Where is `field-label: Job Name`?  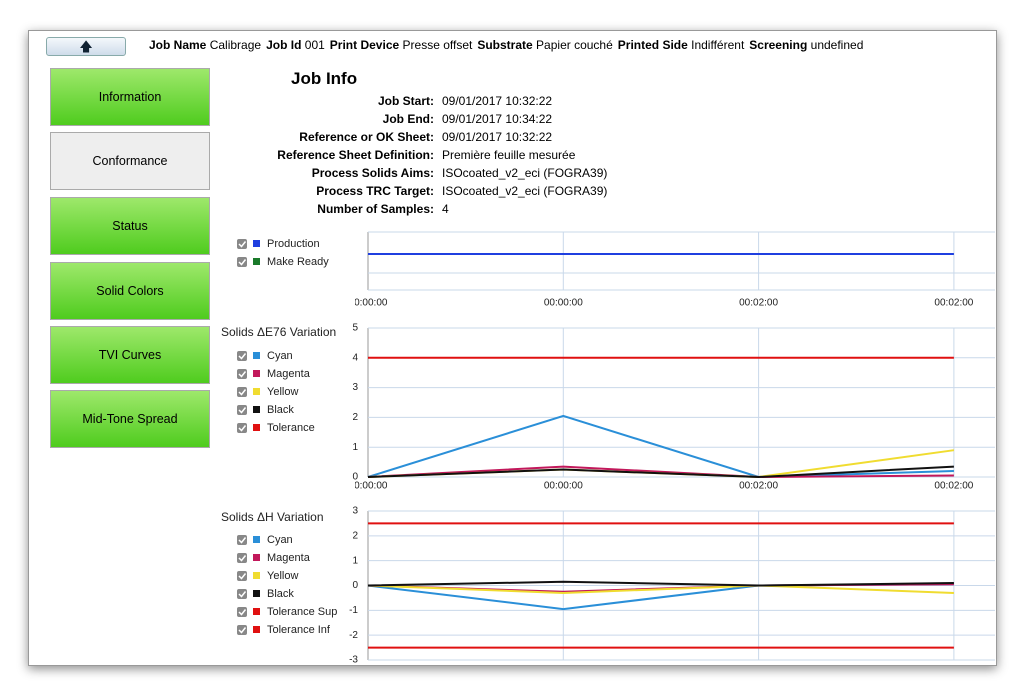 field-label: Job Name is located at coordinates (178, 45).